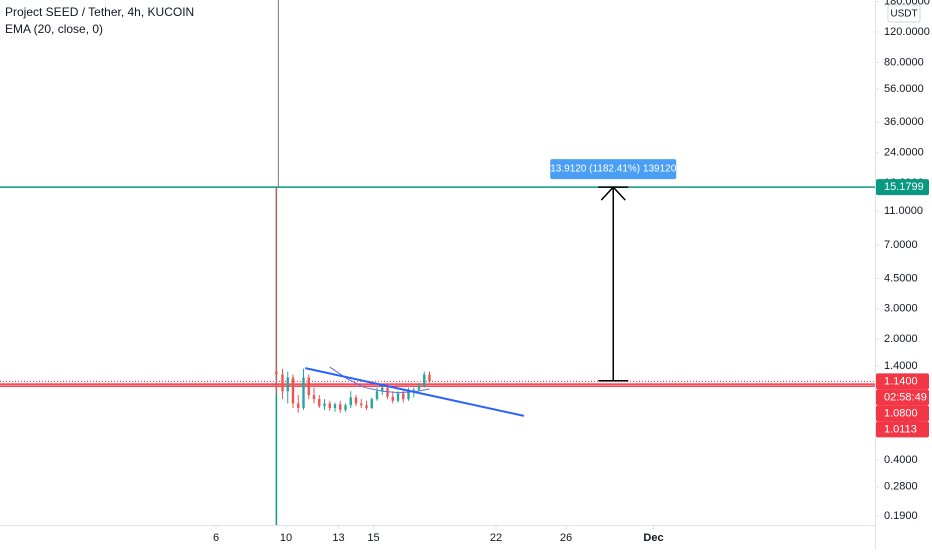 This screenshot has width=932, height=555. I want to click on chart-title: Project SEED / Tether, 4h, KUCOIN, so click(99, 12).